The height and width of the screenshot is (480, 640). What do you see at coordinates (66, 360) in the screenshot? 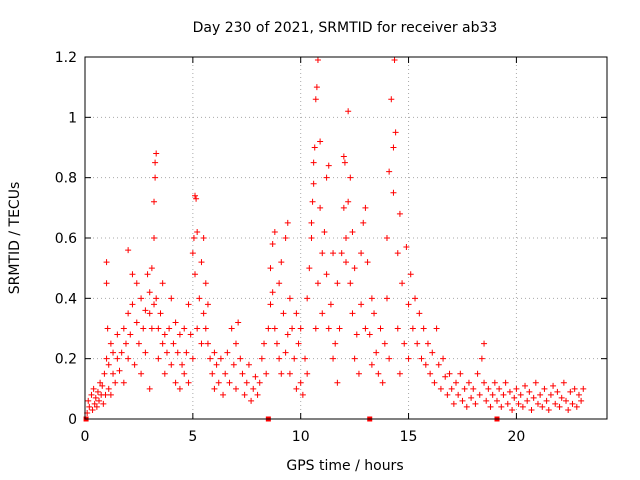
I see `y-tick-label: 0.2` at bounding box center [66, 360].